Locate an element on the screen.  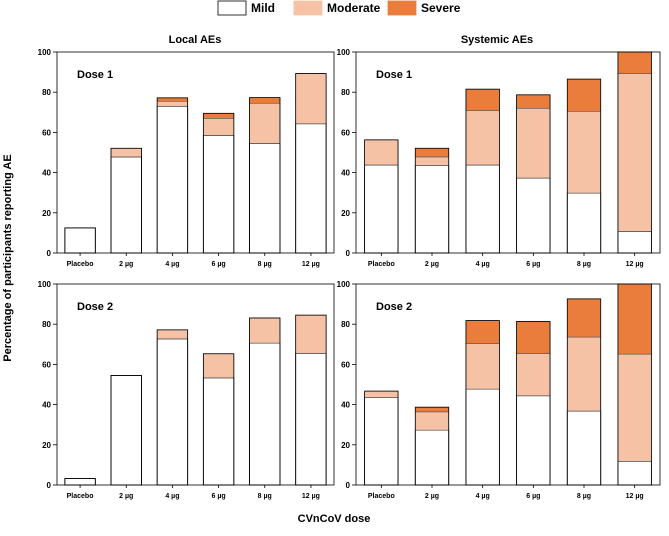
y-axis-title: Percentage of participants reporting AE is located at coordinates (8, 257).